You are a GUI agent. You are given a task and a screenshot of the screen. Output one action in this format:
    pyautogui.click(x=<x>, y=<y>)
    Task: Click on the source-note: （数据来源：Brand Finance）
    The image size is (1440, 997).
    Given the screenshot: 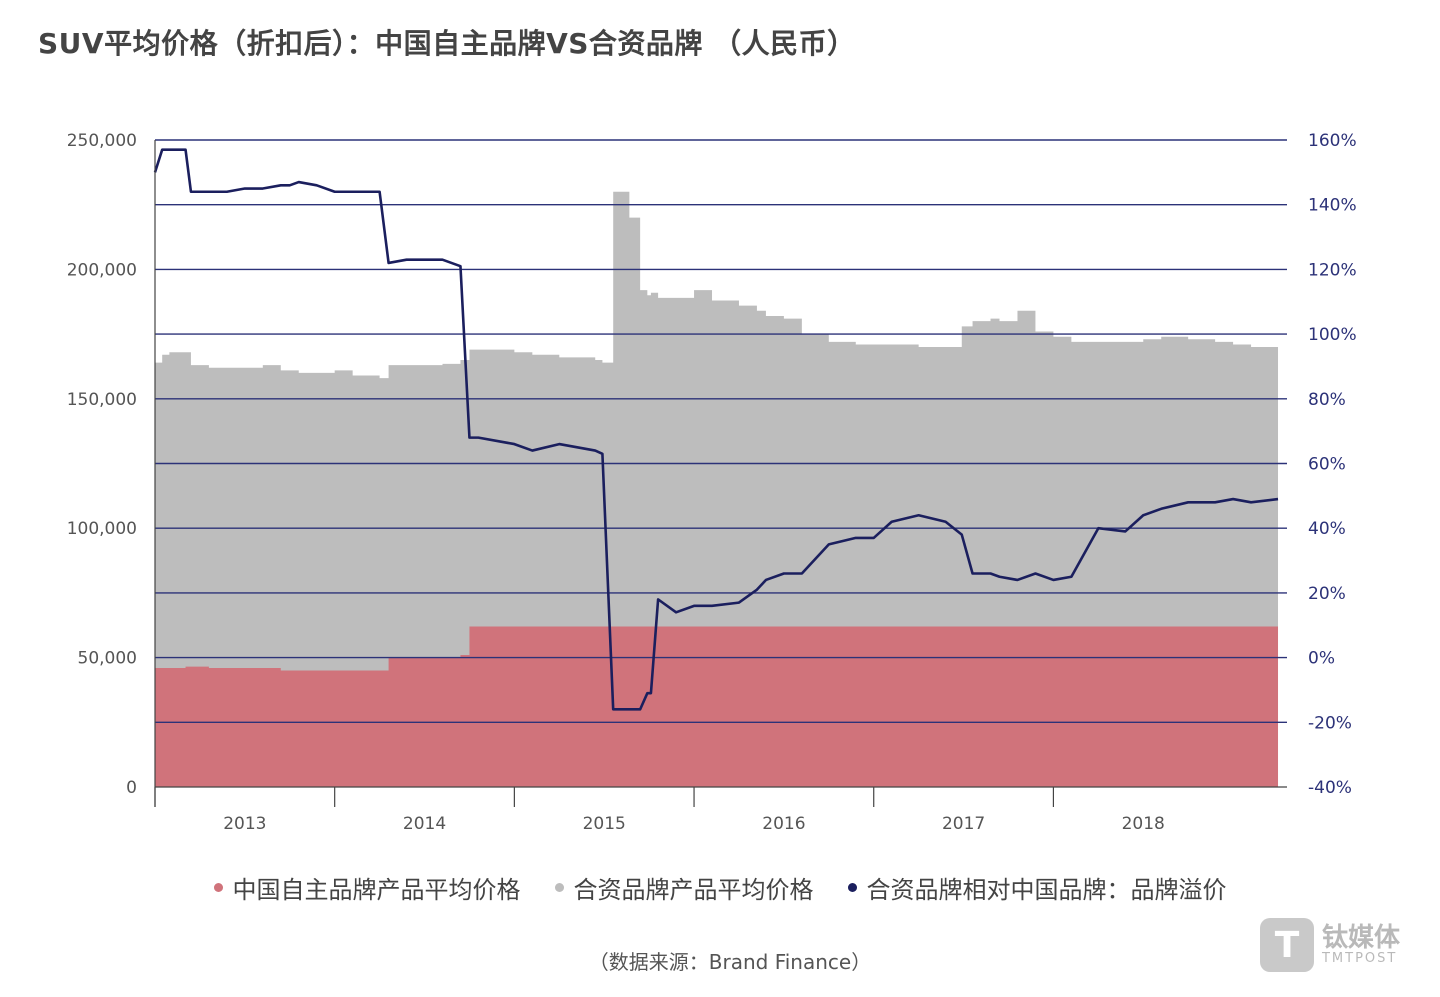 What is the action you would take?
    pyautogui.click(x=730, y=962)
    